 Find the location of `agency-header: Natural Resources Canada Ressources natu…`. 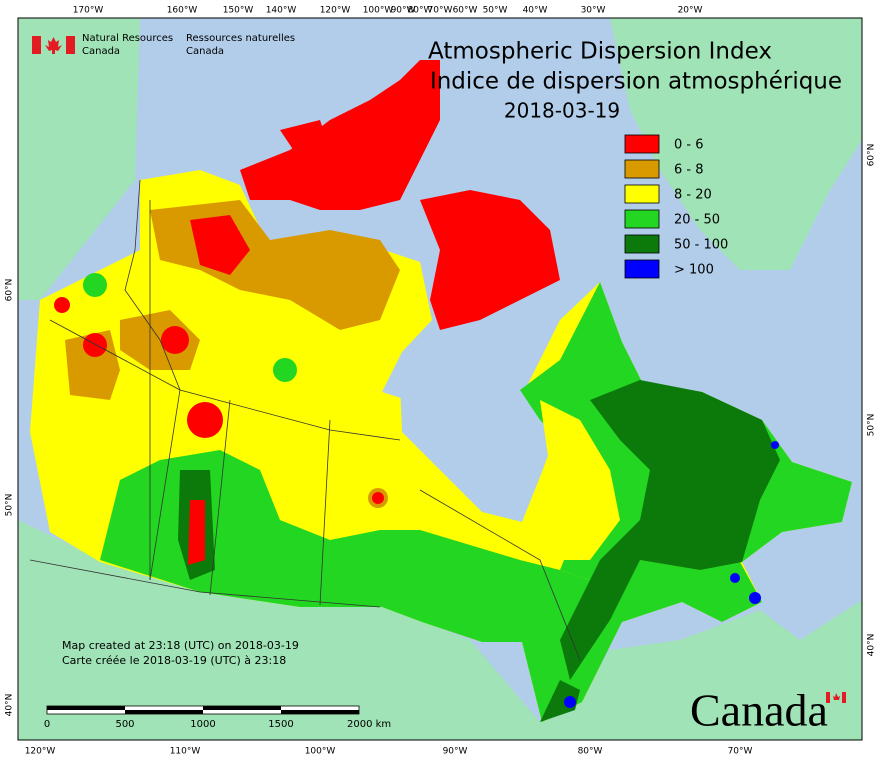

agency-header: Natural Resources Canada Ressources natu… is located at coordinates (163, 45).